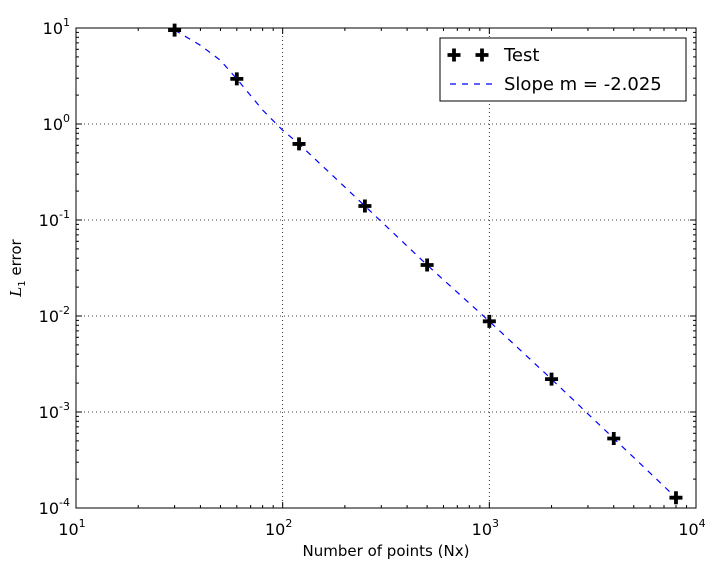 This screenshot has height=561, width=722. Describe the element at coordinates (71, 528) in the screenshot. I see `x-tick-label: 10¹` at that location.